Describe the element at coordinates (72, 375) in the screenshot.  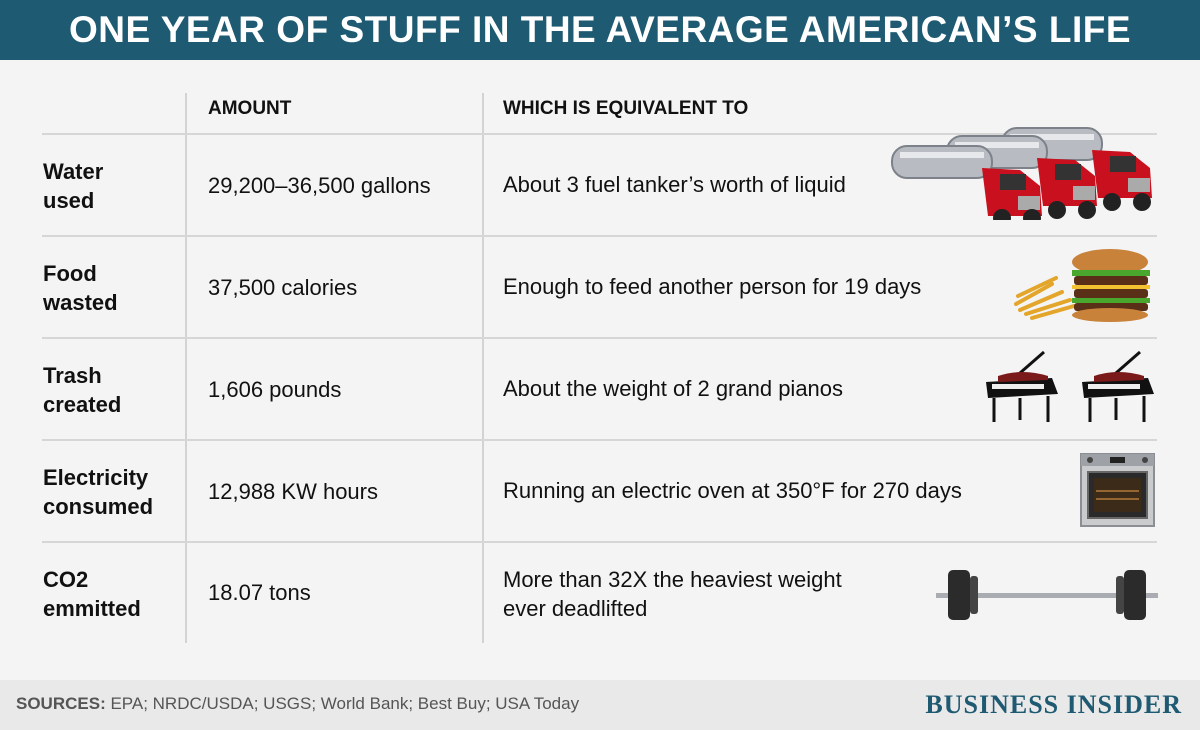
I see `row-label-line: Trash` at that location.